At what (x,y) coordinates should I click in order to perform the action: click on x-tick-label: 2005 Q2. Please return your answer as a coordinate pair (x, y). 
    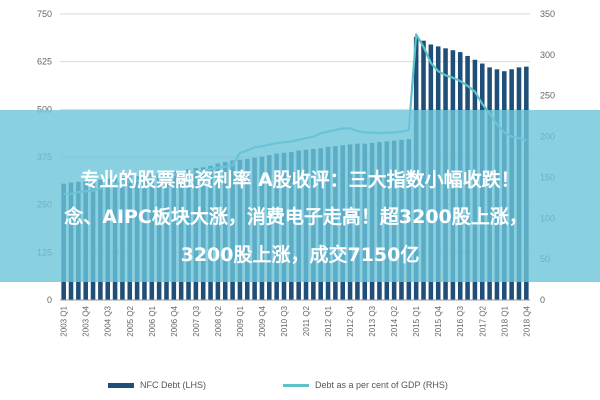
    Looking at the image, I should click on (130, 320).